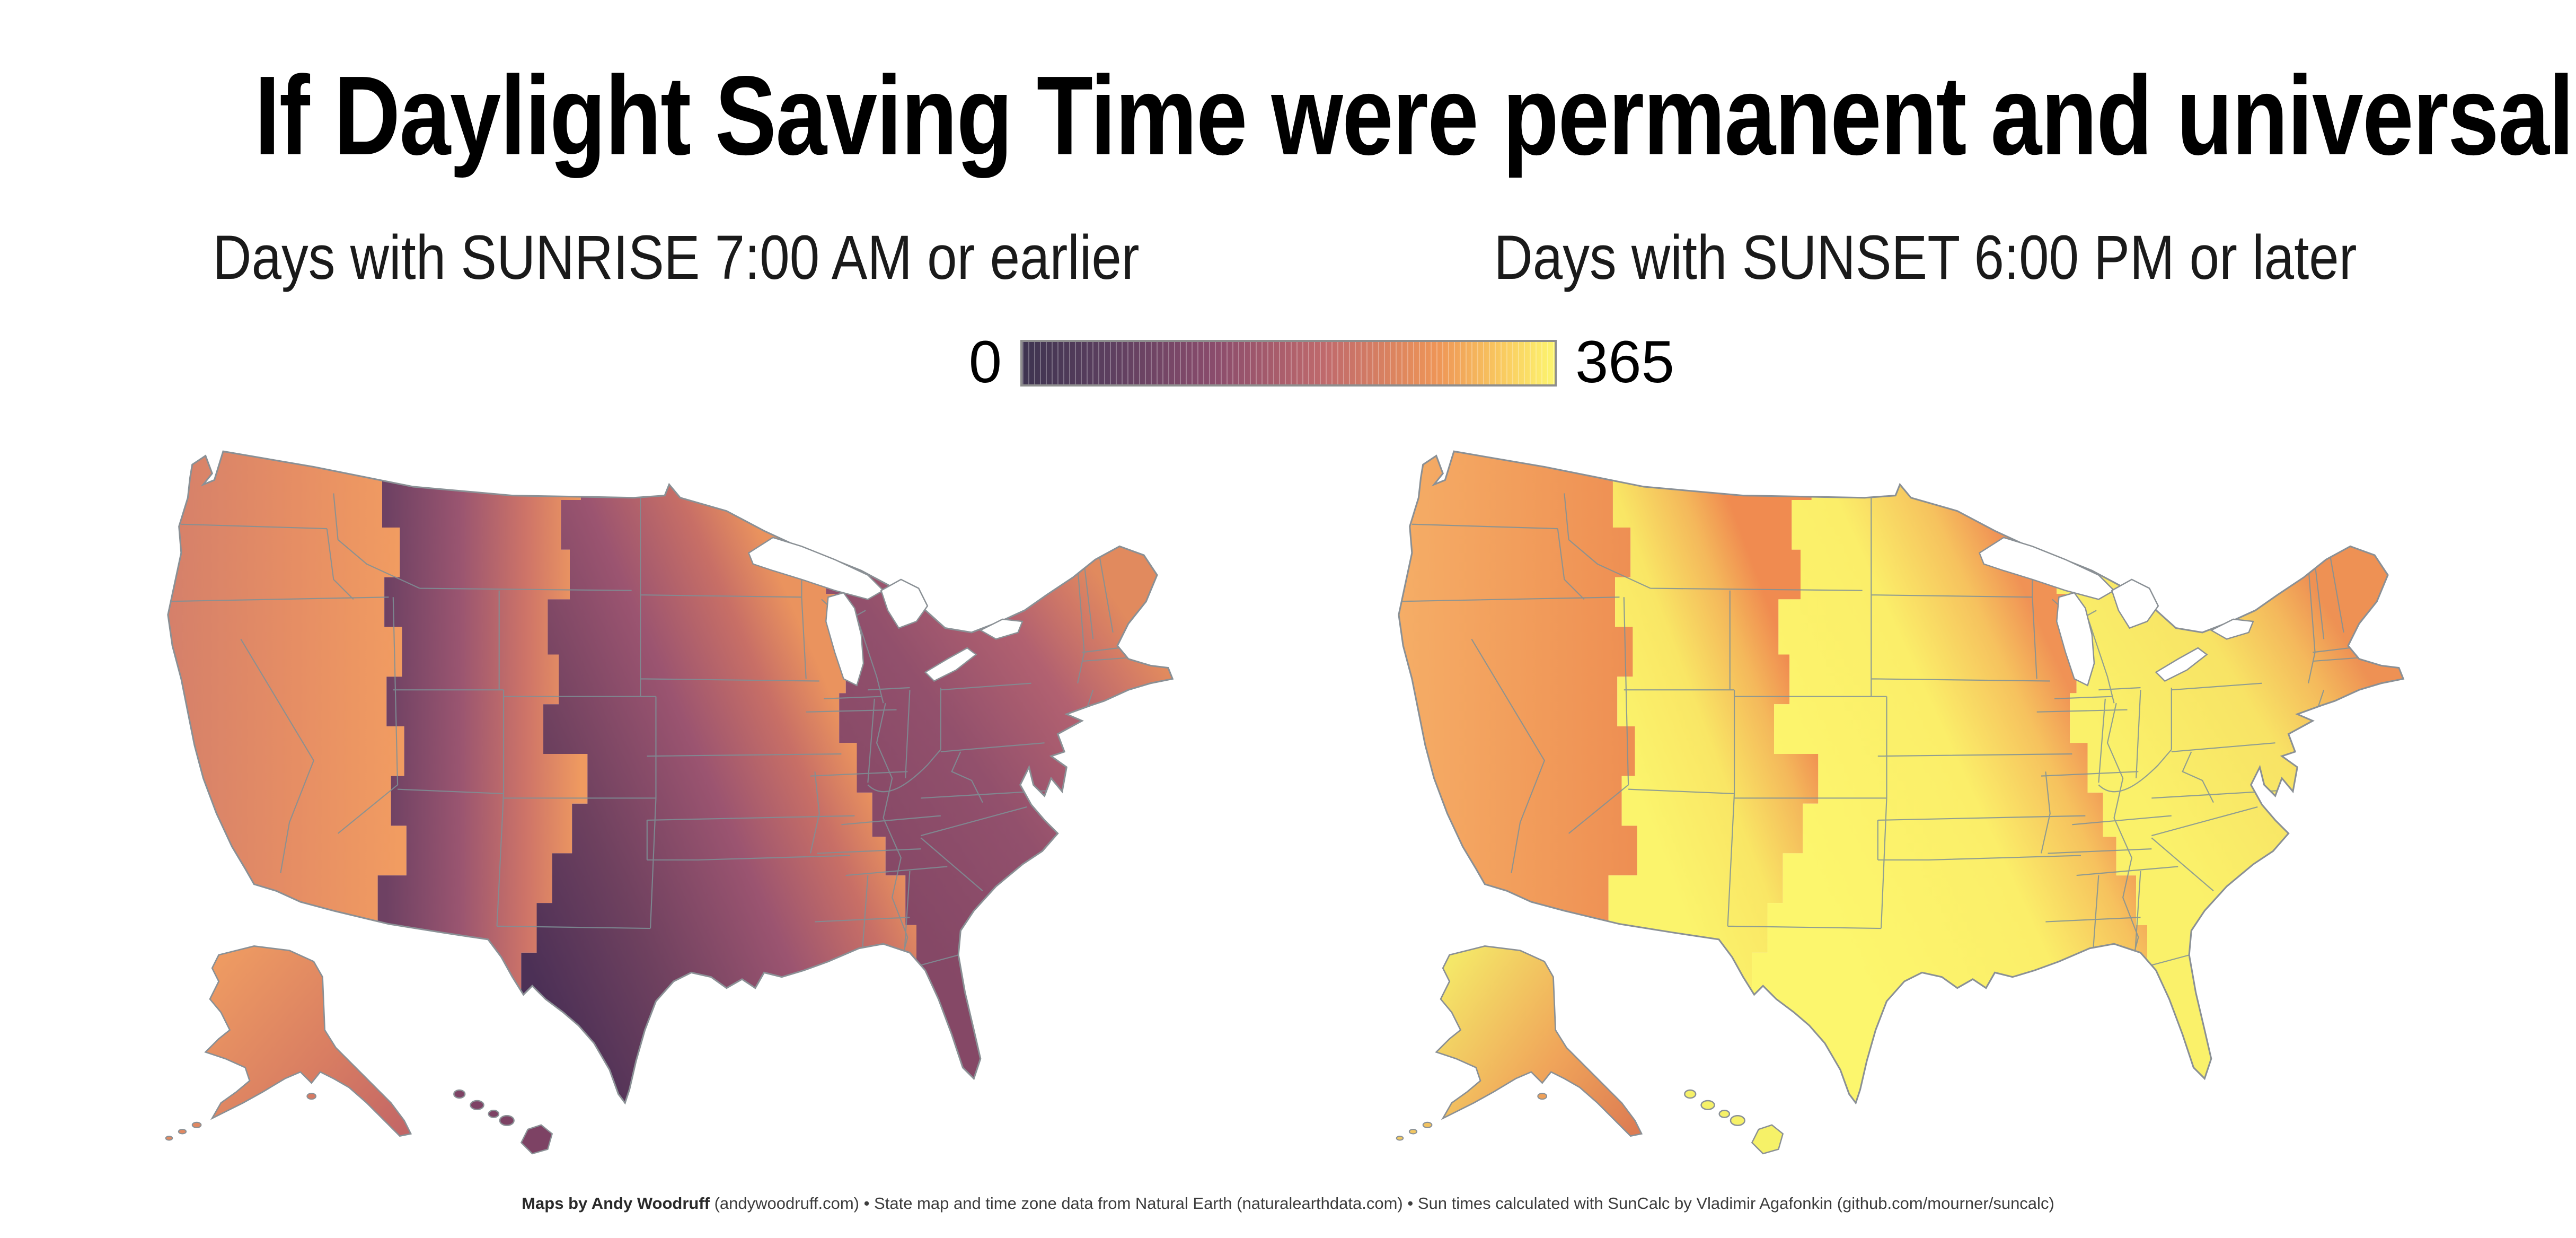  Describe the element at coordinates (999, 777) in the screenshot. I see `sunrise-eastern-zone` at that location.